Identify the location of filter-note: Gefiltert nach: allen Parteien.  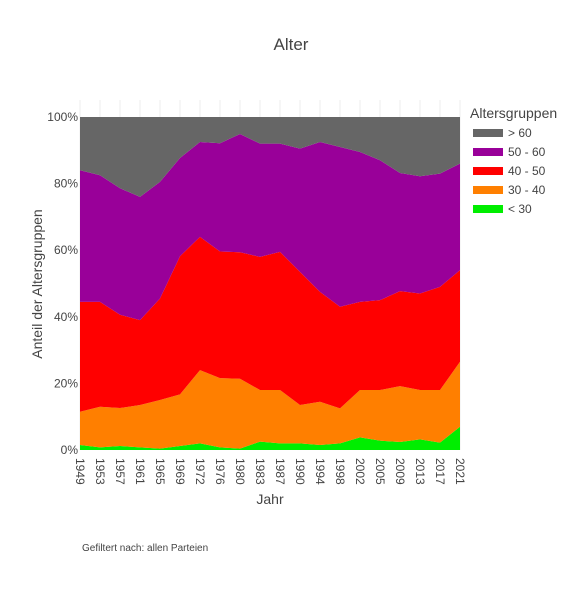
(145, 548).